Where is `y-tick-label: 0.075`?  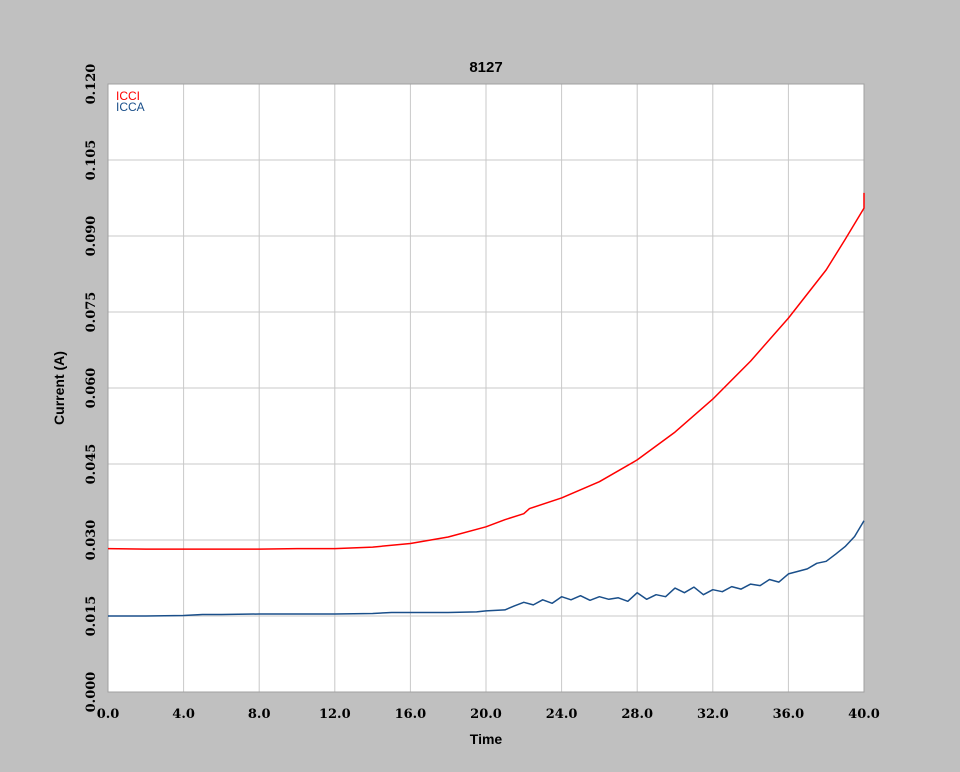
y-tick-label: 0.075 is located at coordinates (91, 312).